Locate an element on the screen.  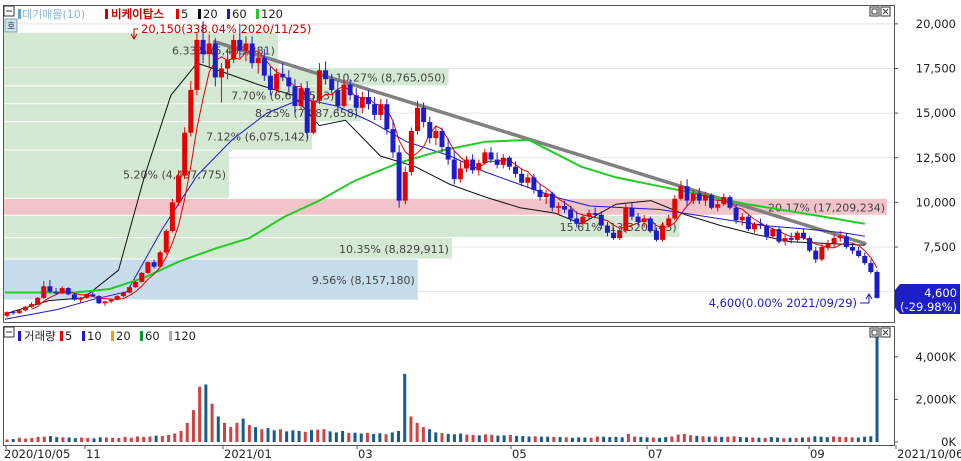
svg-text: 호 is located at coordinates (11, 26).